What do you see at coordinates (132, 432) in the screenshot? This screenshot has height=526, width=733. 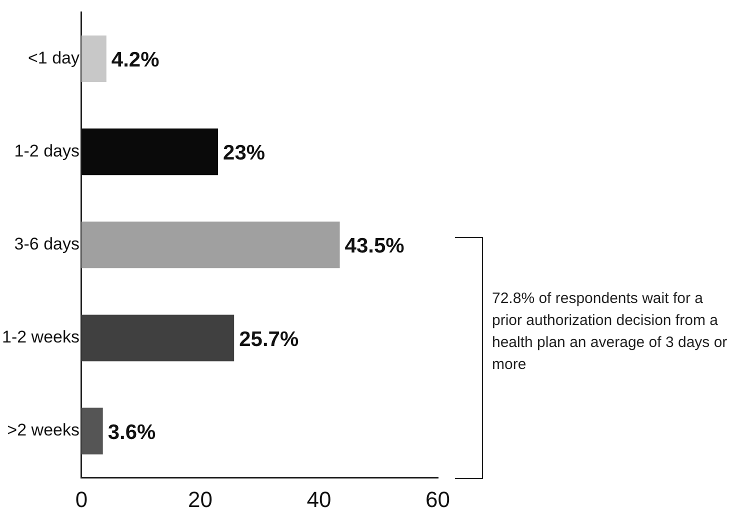 I see `data-label: 3.6%` at bounding box center [132, 432].